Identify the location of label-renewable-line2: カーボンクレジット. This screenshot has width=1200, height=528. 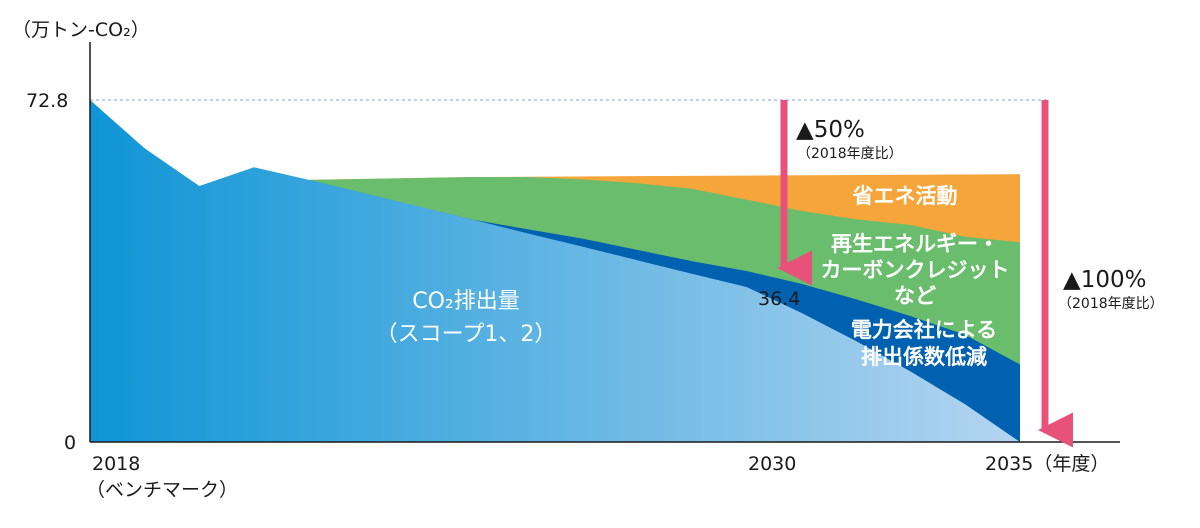
(915, 270).